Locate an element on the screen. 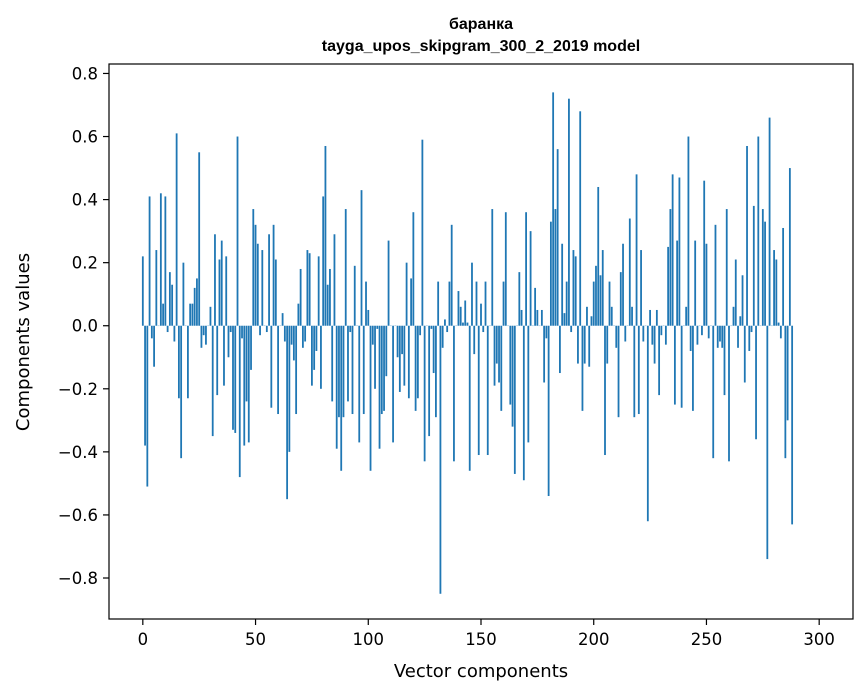 This screenshot has width=867, height=696. x-tick-label: 200 is located at coordinates (594, 639).